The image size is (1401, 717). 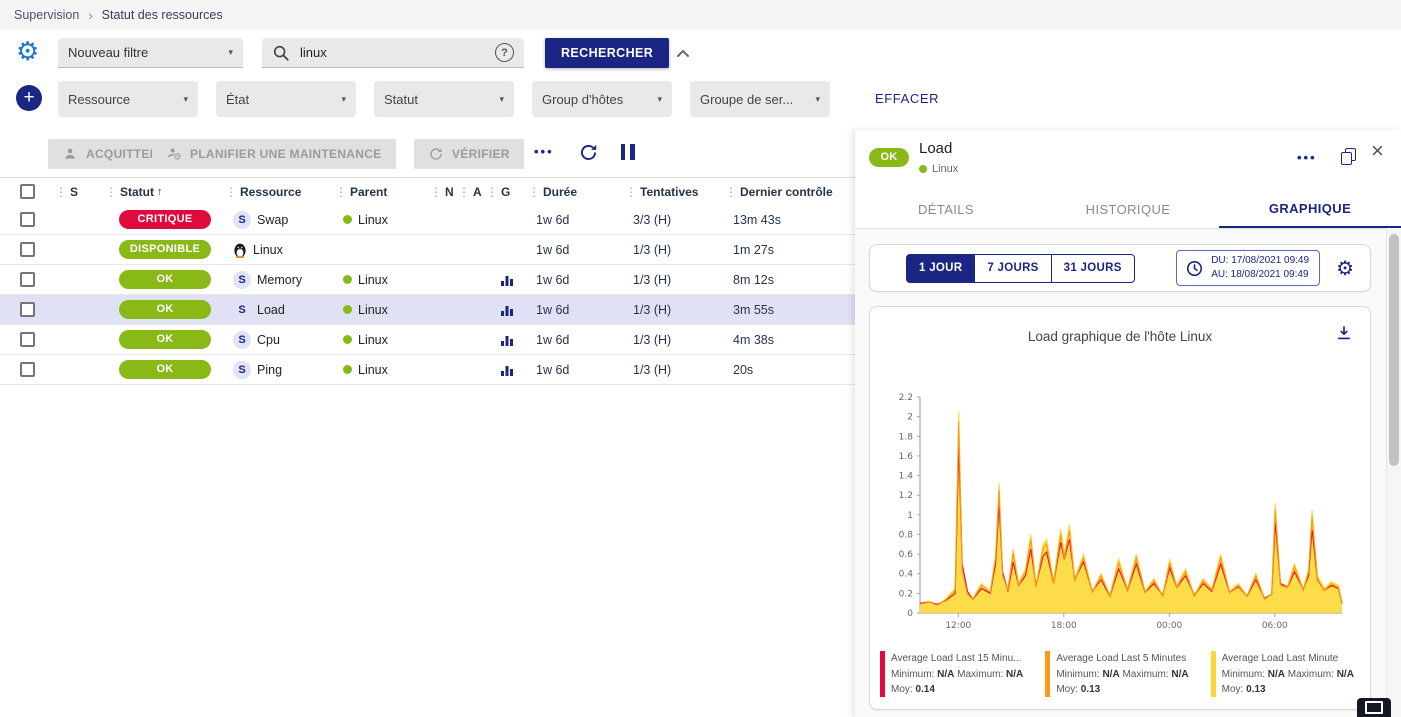 What do you see at coordinates (1310, 209) in the screenshot?
I see `tab-graphique: GRAPHIQUE` at bounding box center [1310, 209].